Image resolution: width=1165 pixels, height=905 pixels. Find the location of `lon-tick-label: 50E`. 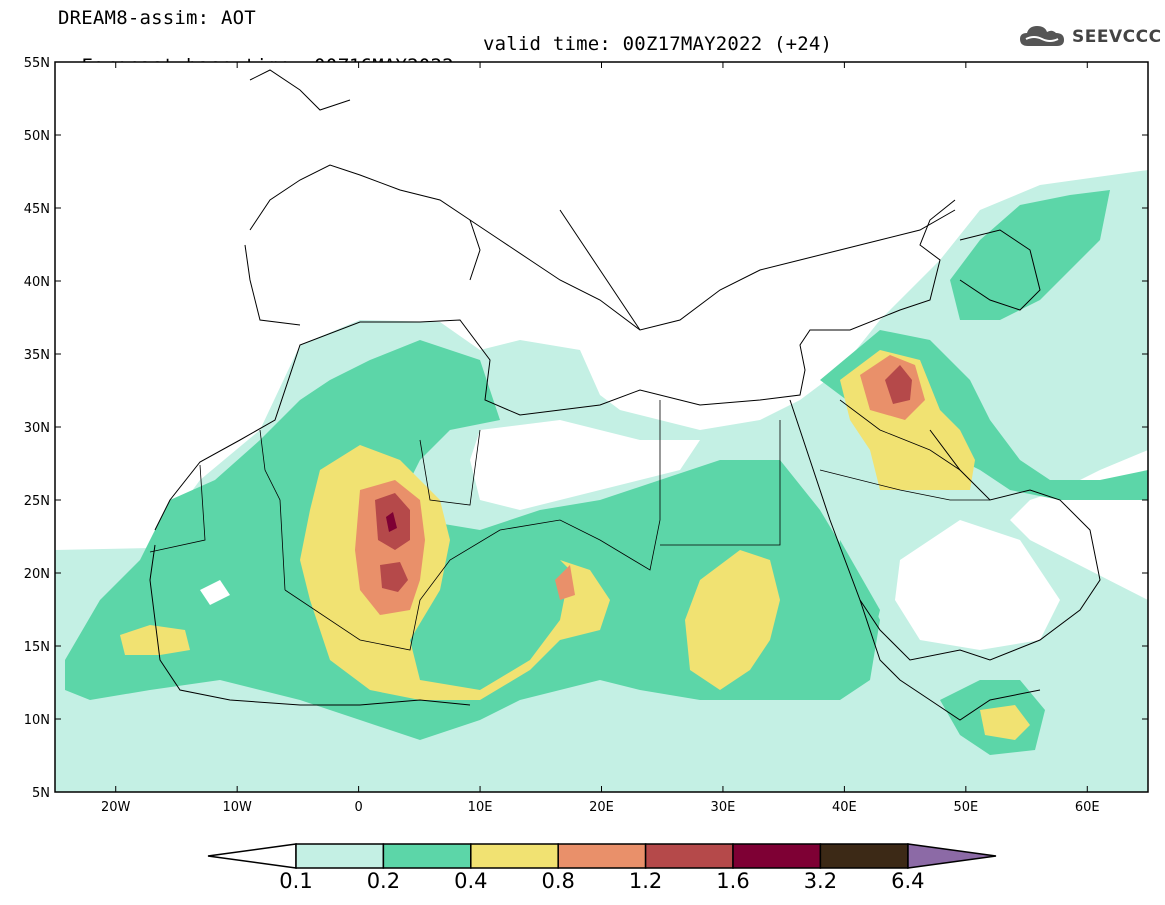

lon-tick-label: 50E is located at coordinates (965, 807).